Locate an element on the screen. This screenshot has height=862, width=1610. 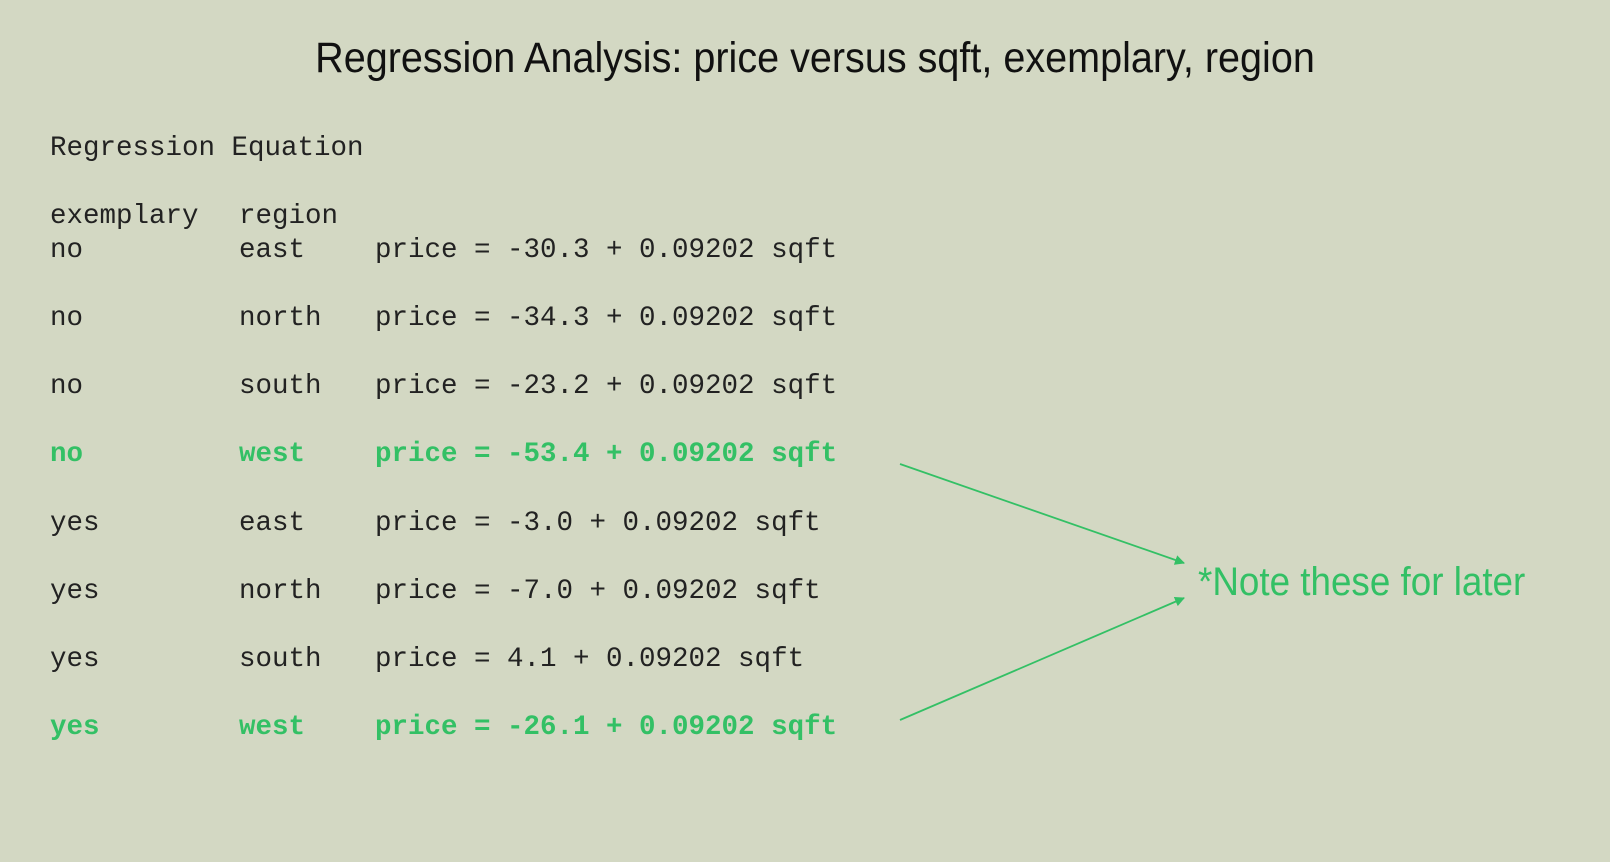
header-exemplary: exemplary is located at coordinates (124, 216).